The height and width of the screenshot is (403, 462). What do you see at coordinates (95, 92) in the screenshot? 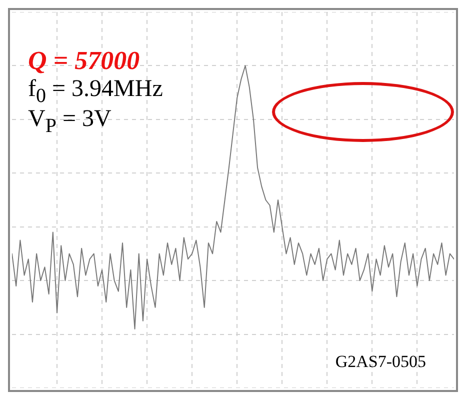
I see `annotation: f$_{0}$ = 3.94MHz` at bounding box center [95, 92].